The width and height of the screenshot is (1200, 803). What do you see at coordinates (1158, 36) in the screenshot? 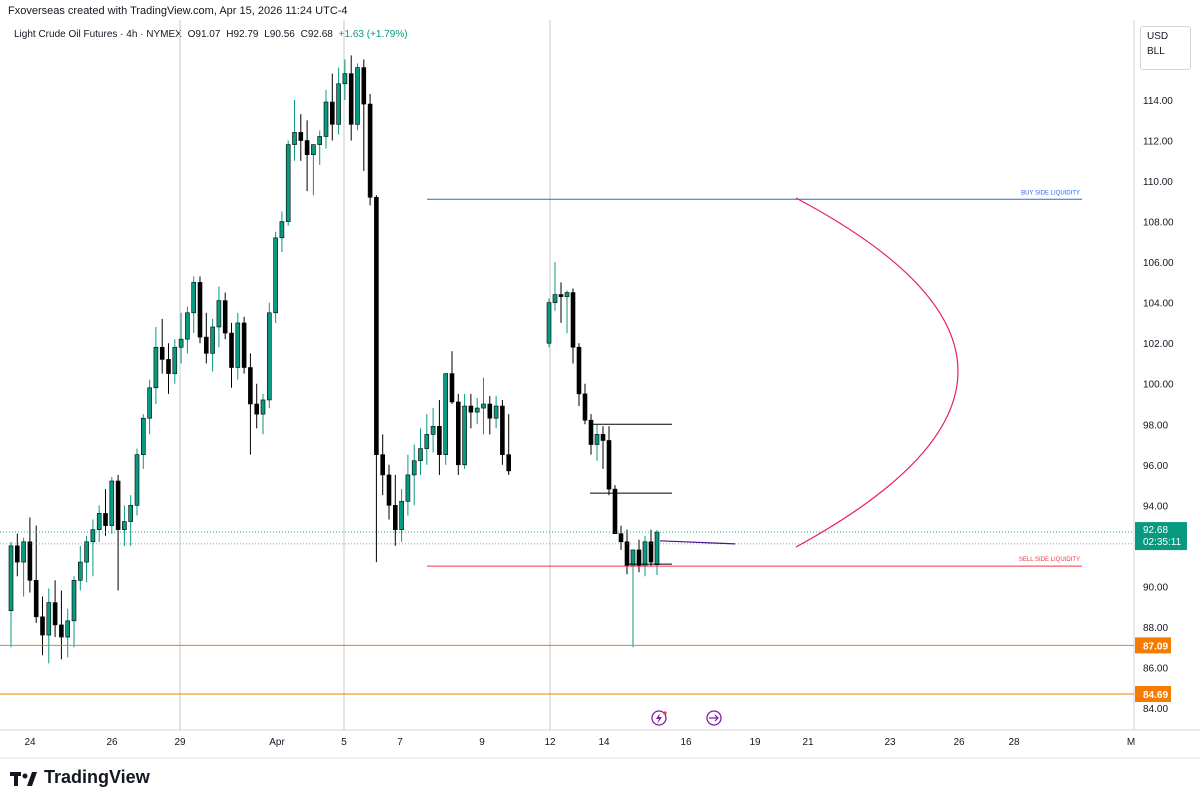
I see `currency-label: USD` at bounding box center [1158, 36].